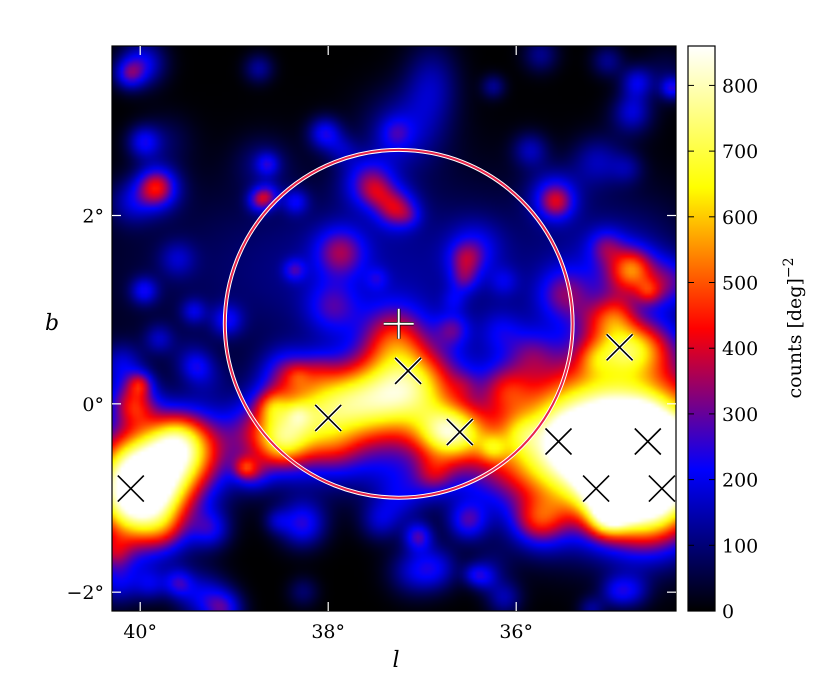  Describe the element at coordinates (140, 632) in the screenshot. I see `x-tick-label: 40°` at that location.